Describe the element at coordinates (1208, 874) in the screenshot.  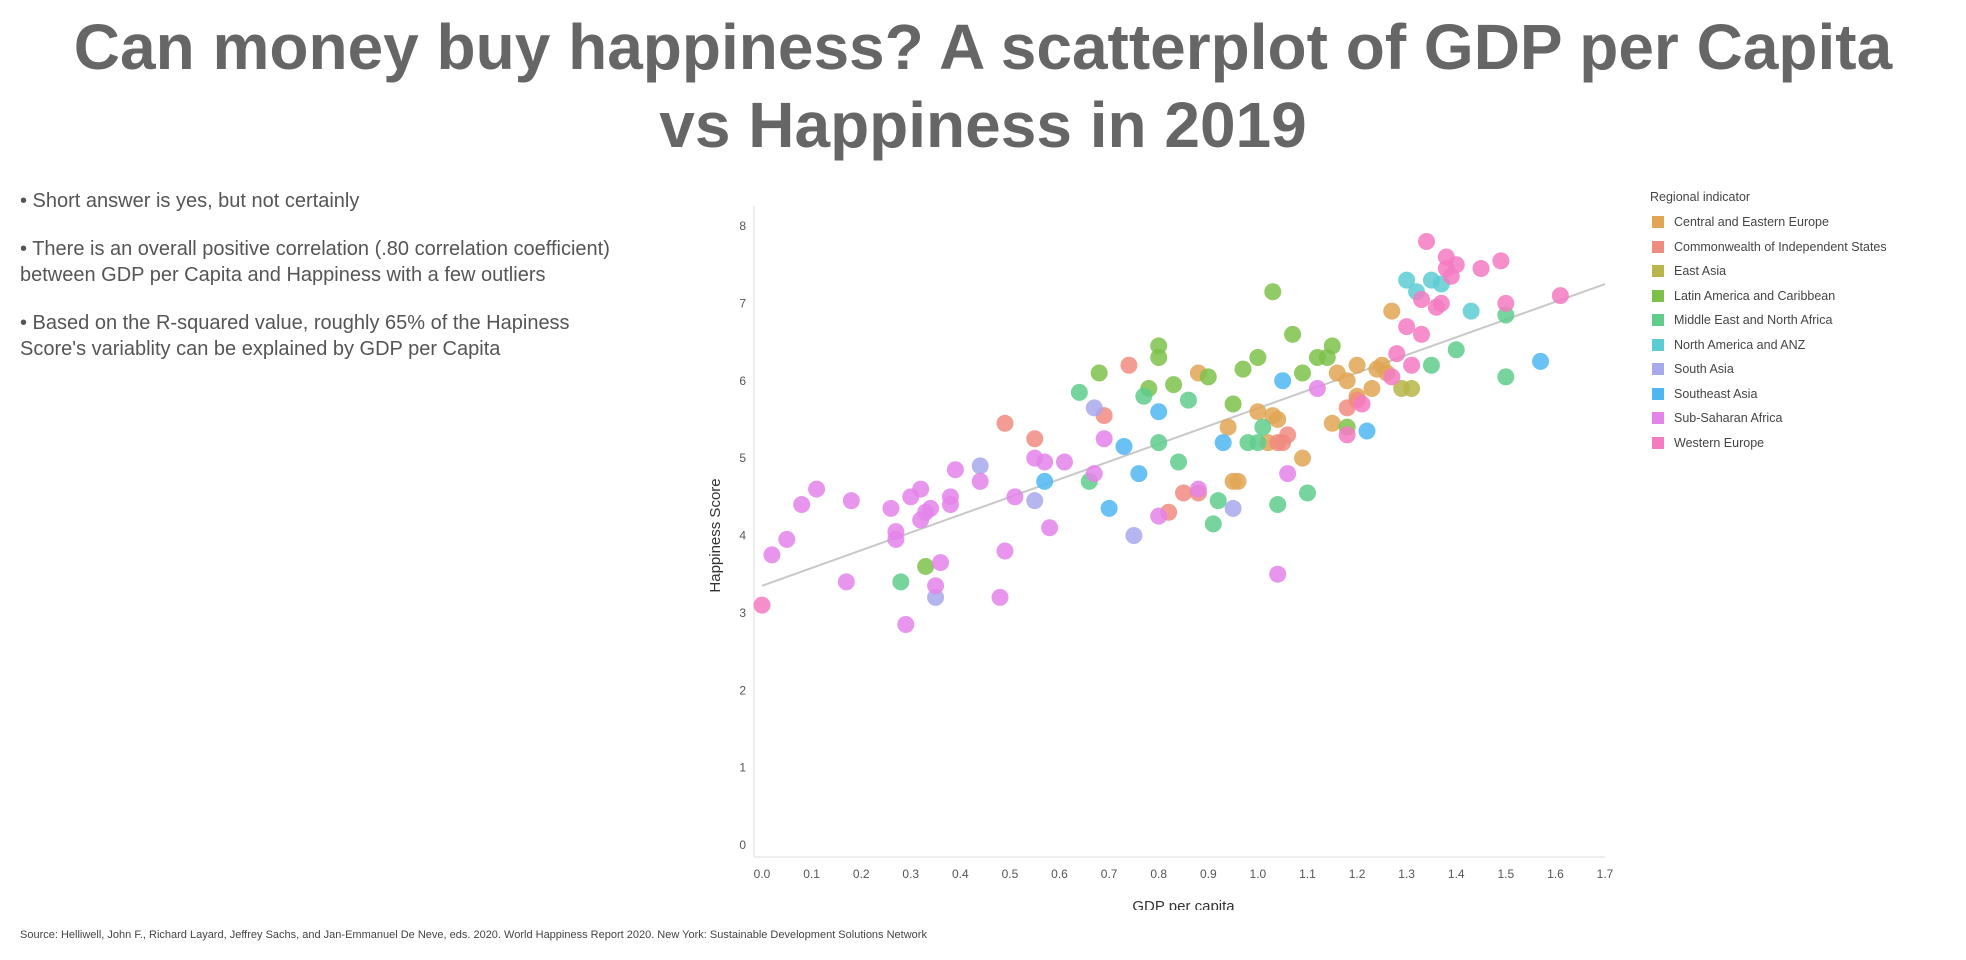
I see `x-tick-label: 0.9` at that location.